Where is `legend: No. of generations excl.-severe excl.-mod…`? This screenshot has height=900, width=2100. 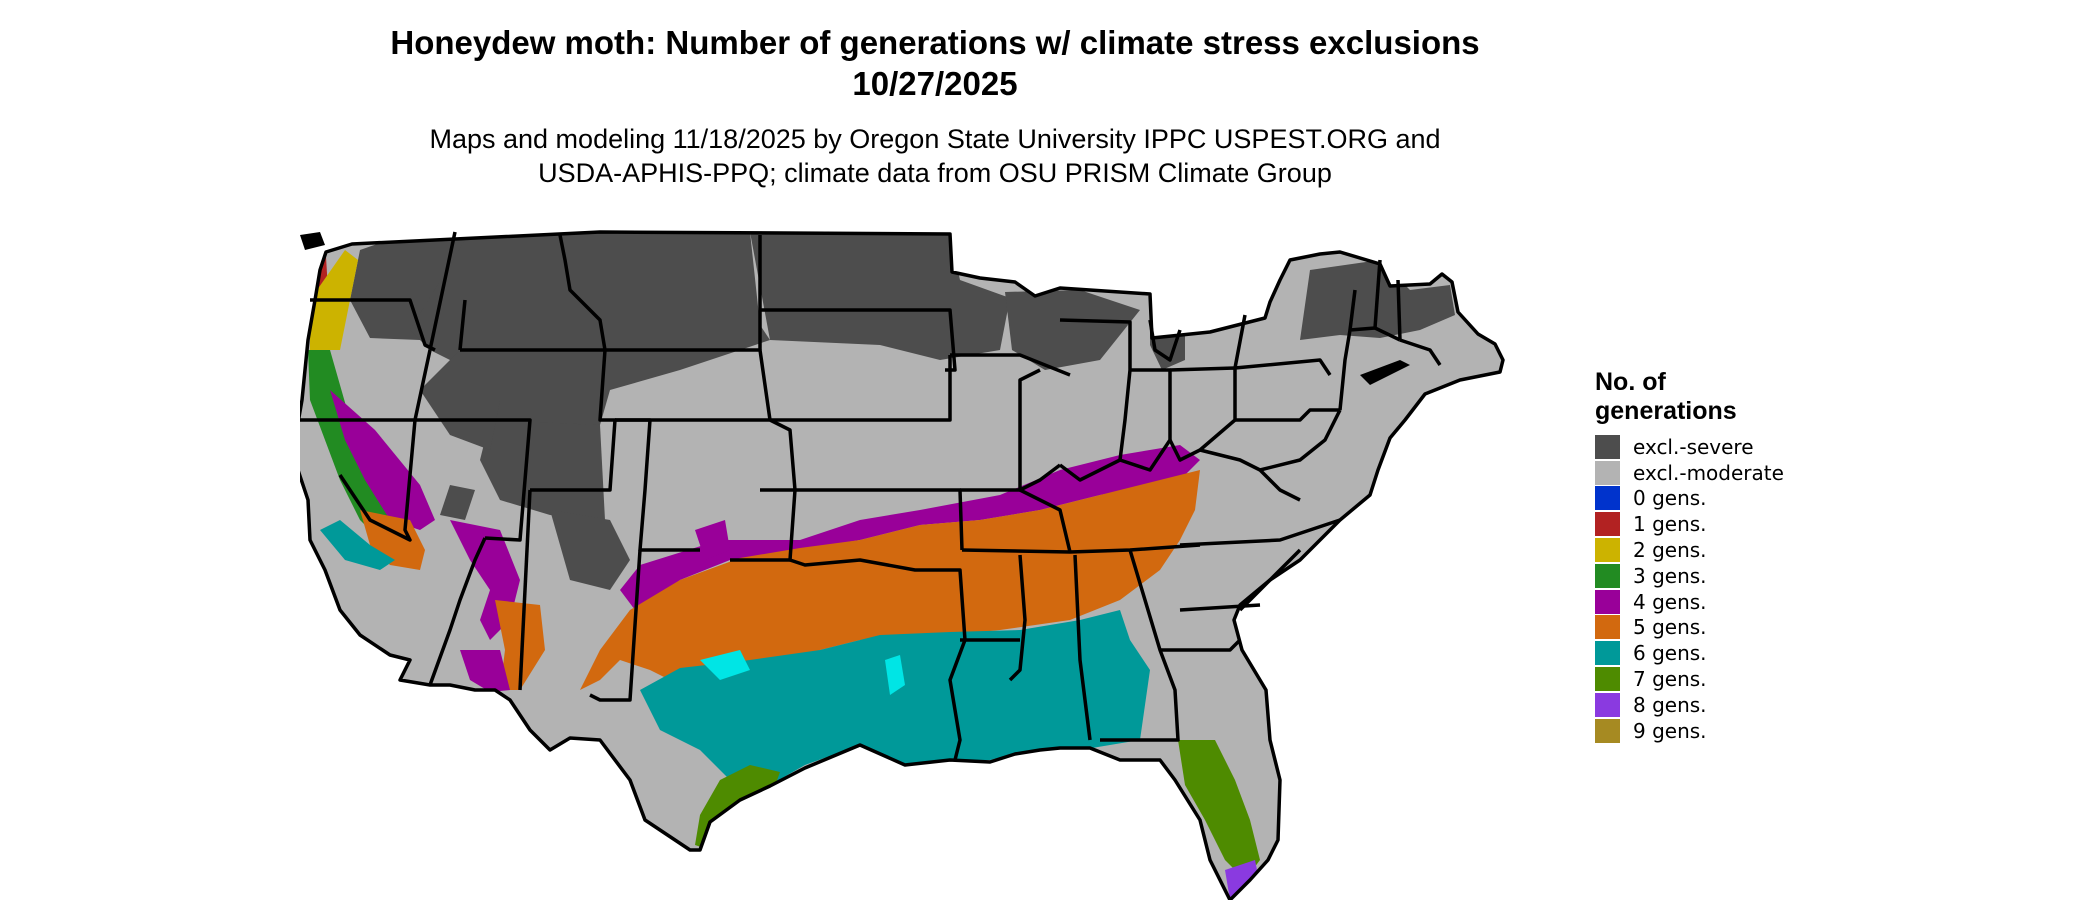
legend: No. of generations excl.-severe excl.-mod… is located at coordinates (1689, 556).